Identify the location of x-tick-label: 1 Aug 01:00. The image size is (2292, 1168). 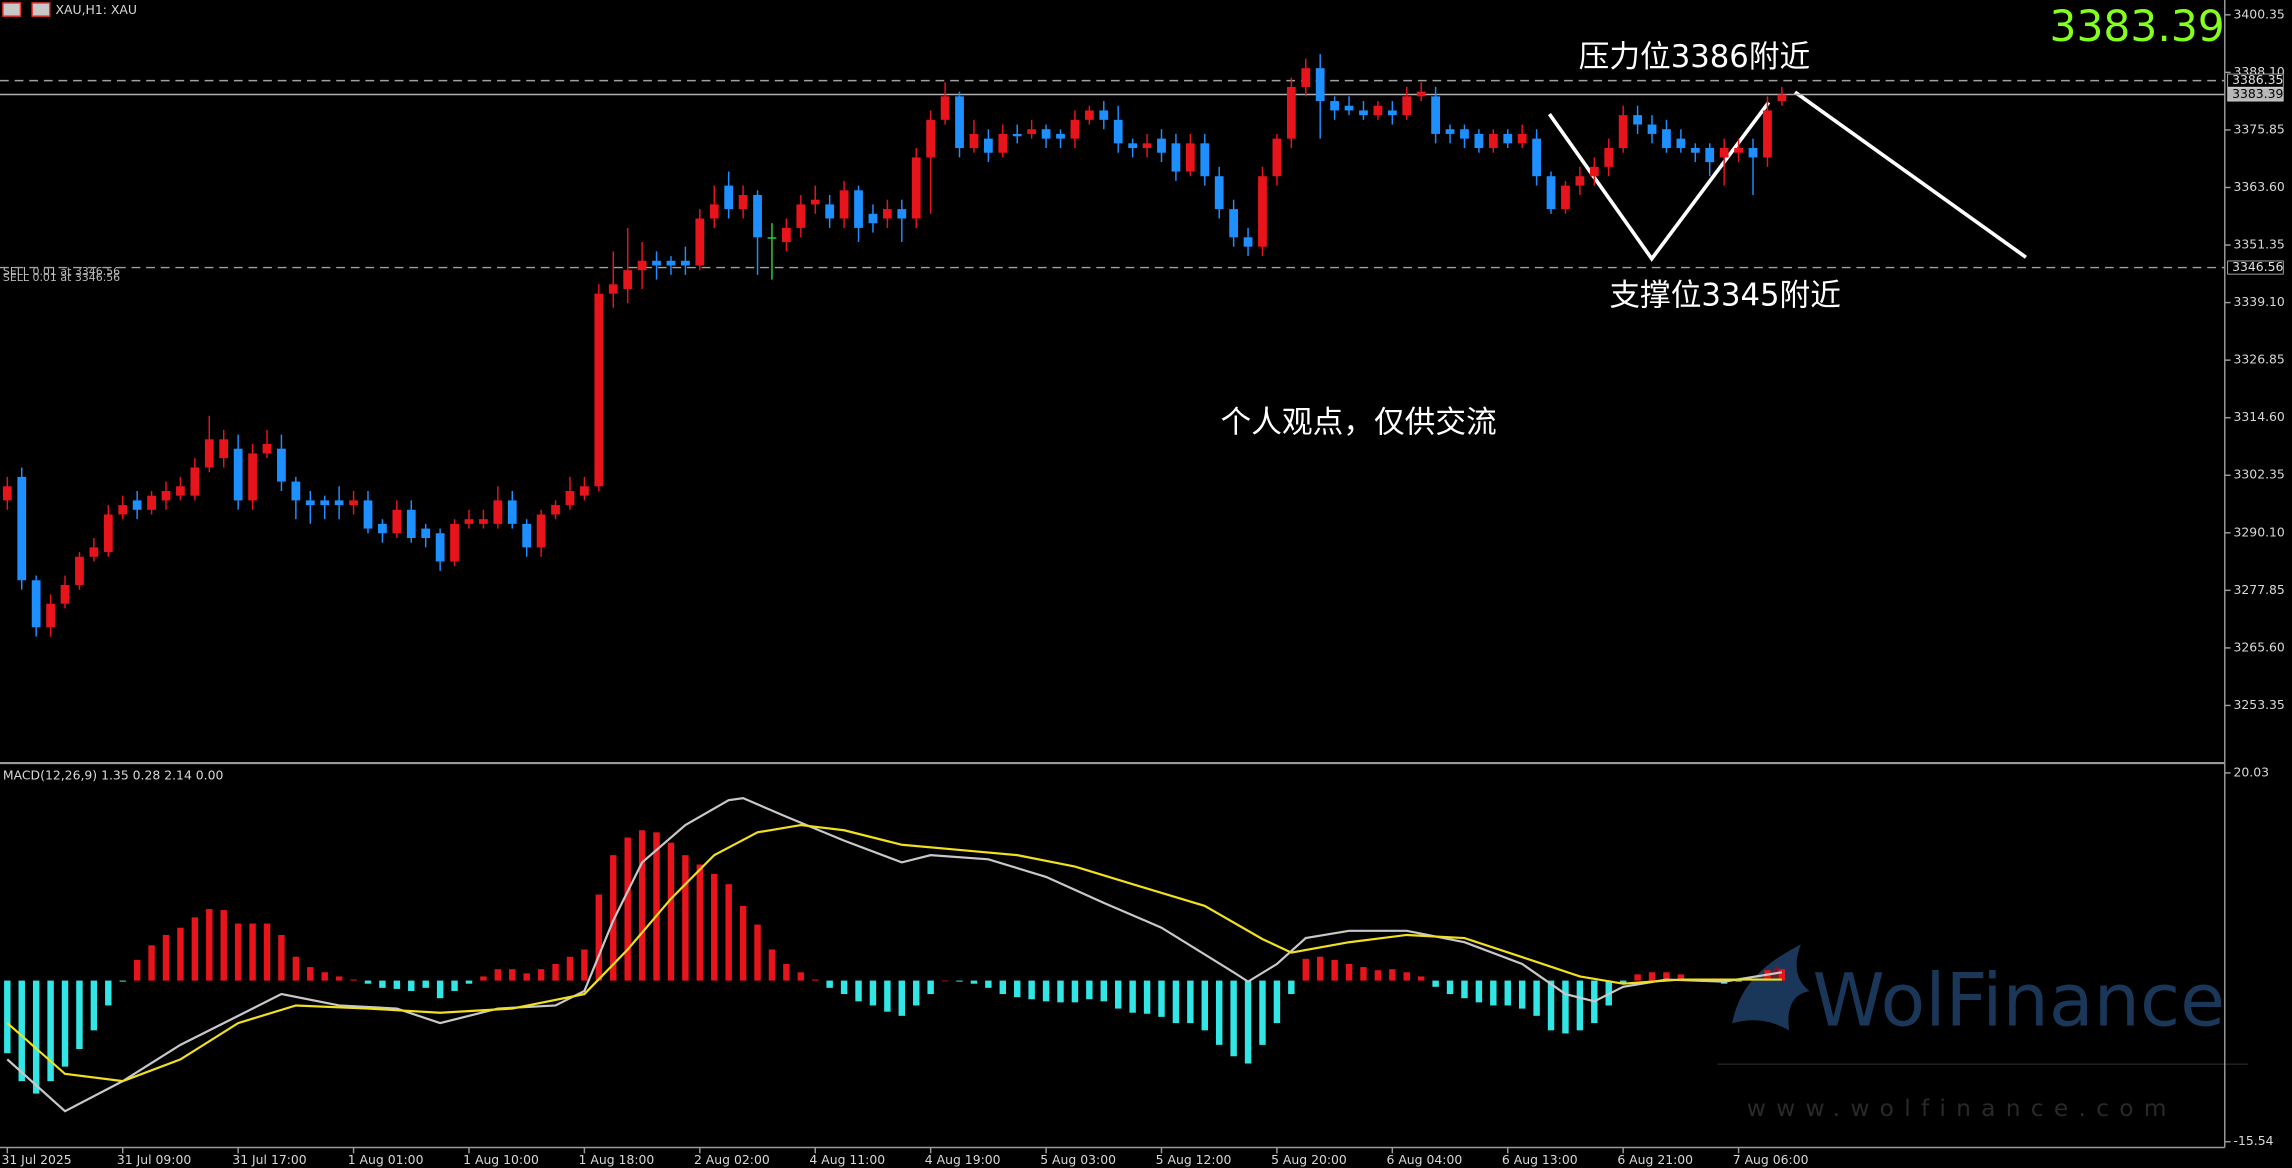
(386, 1159).